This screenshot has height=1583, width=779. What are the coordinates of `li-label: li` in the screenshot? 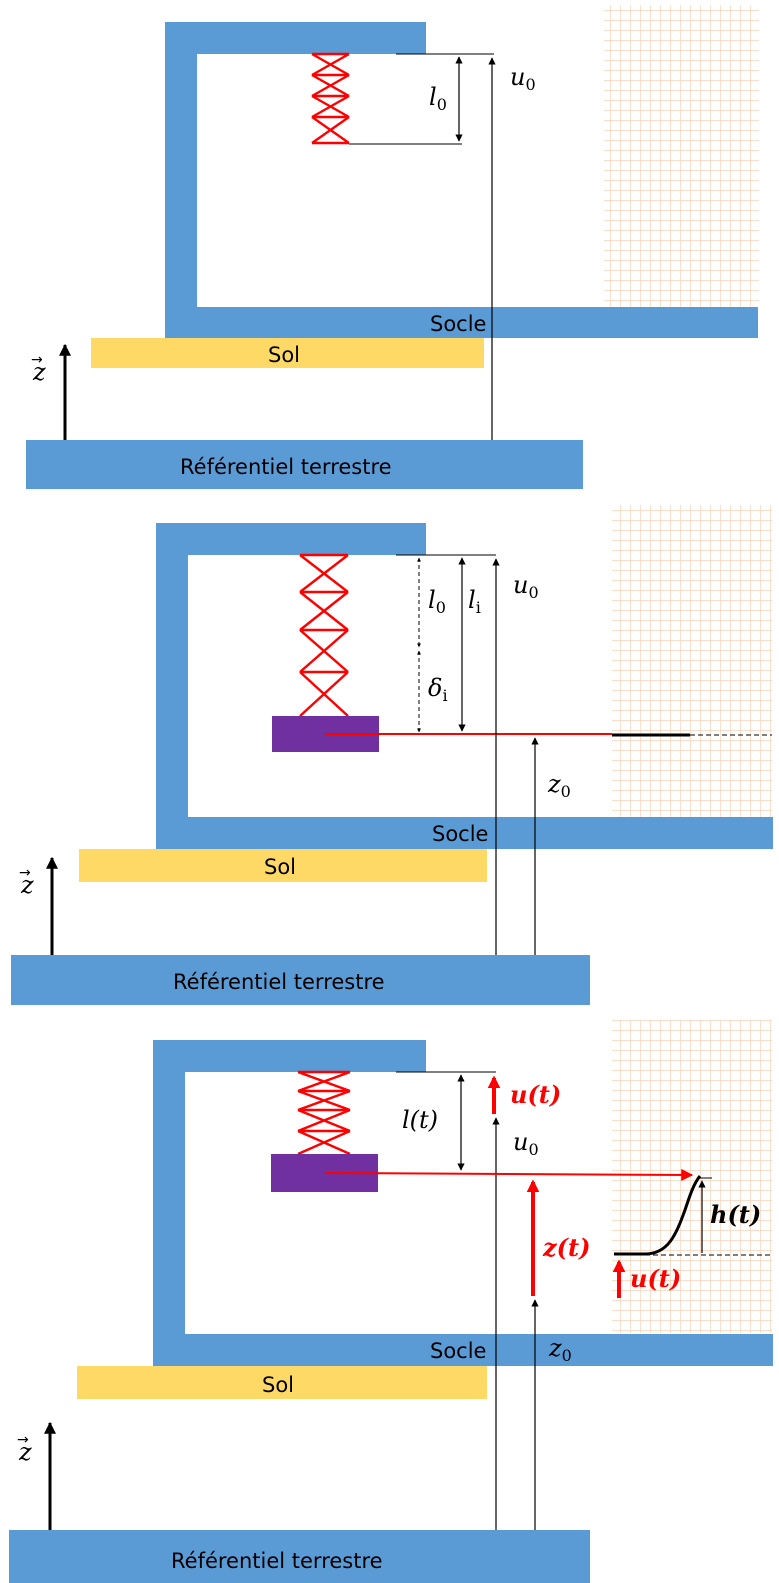 It's located at (474, 601).